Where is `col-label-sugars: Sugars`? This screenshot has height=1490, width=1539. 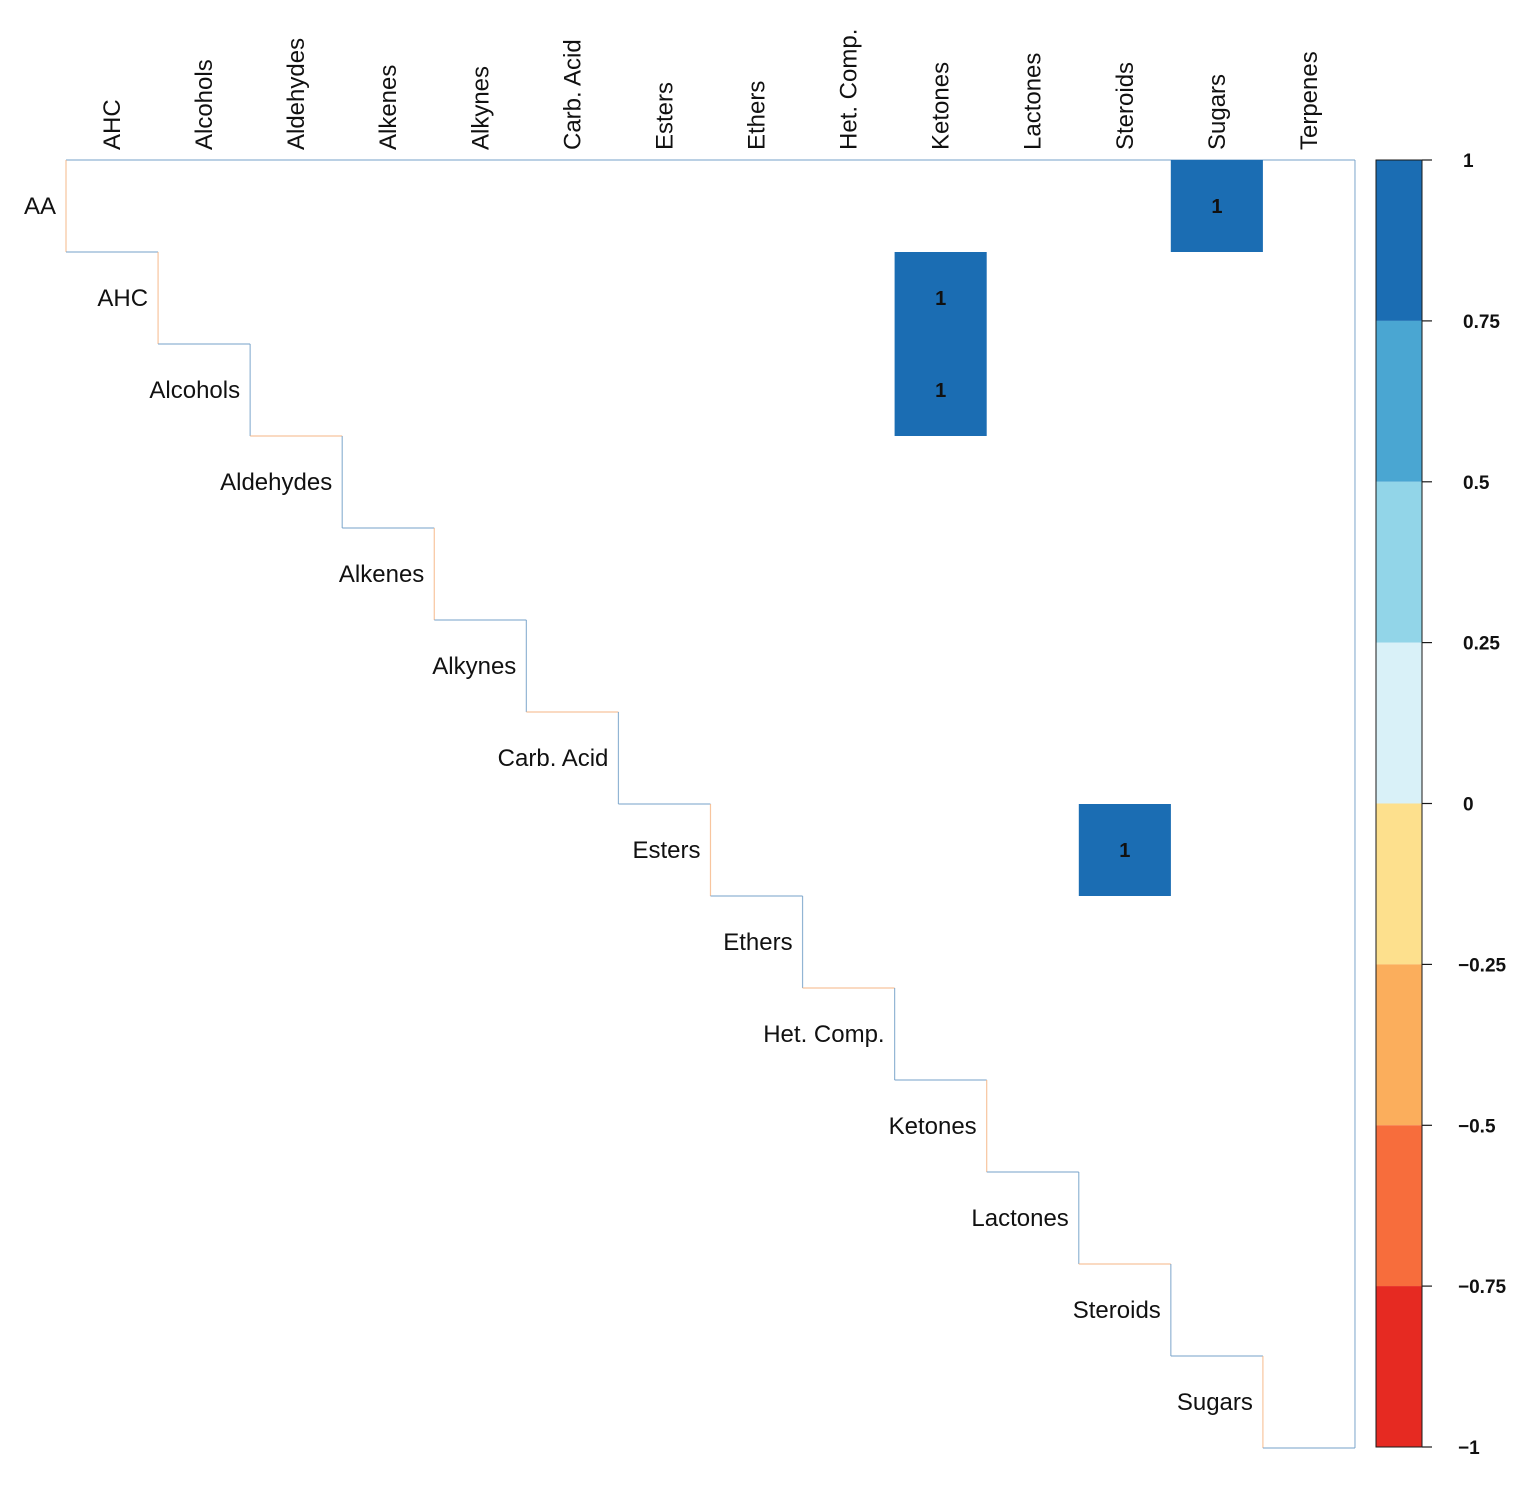 col-label-sugars: Sugars is located at coordinates (1217, 112).